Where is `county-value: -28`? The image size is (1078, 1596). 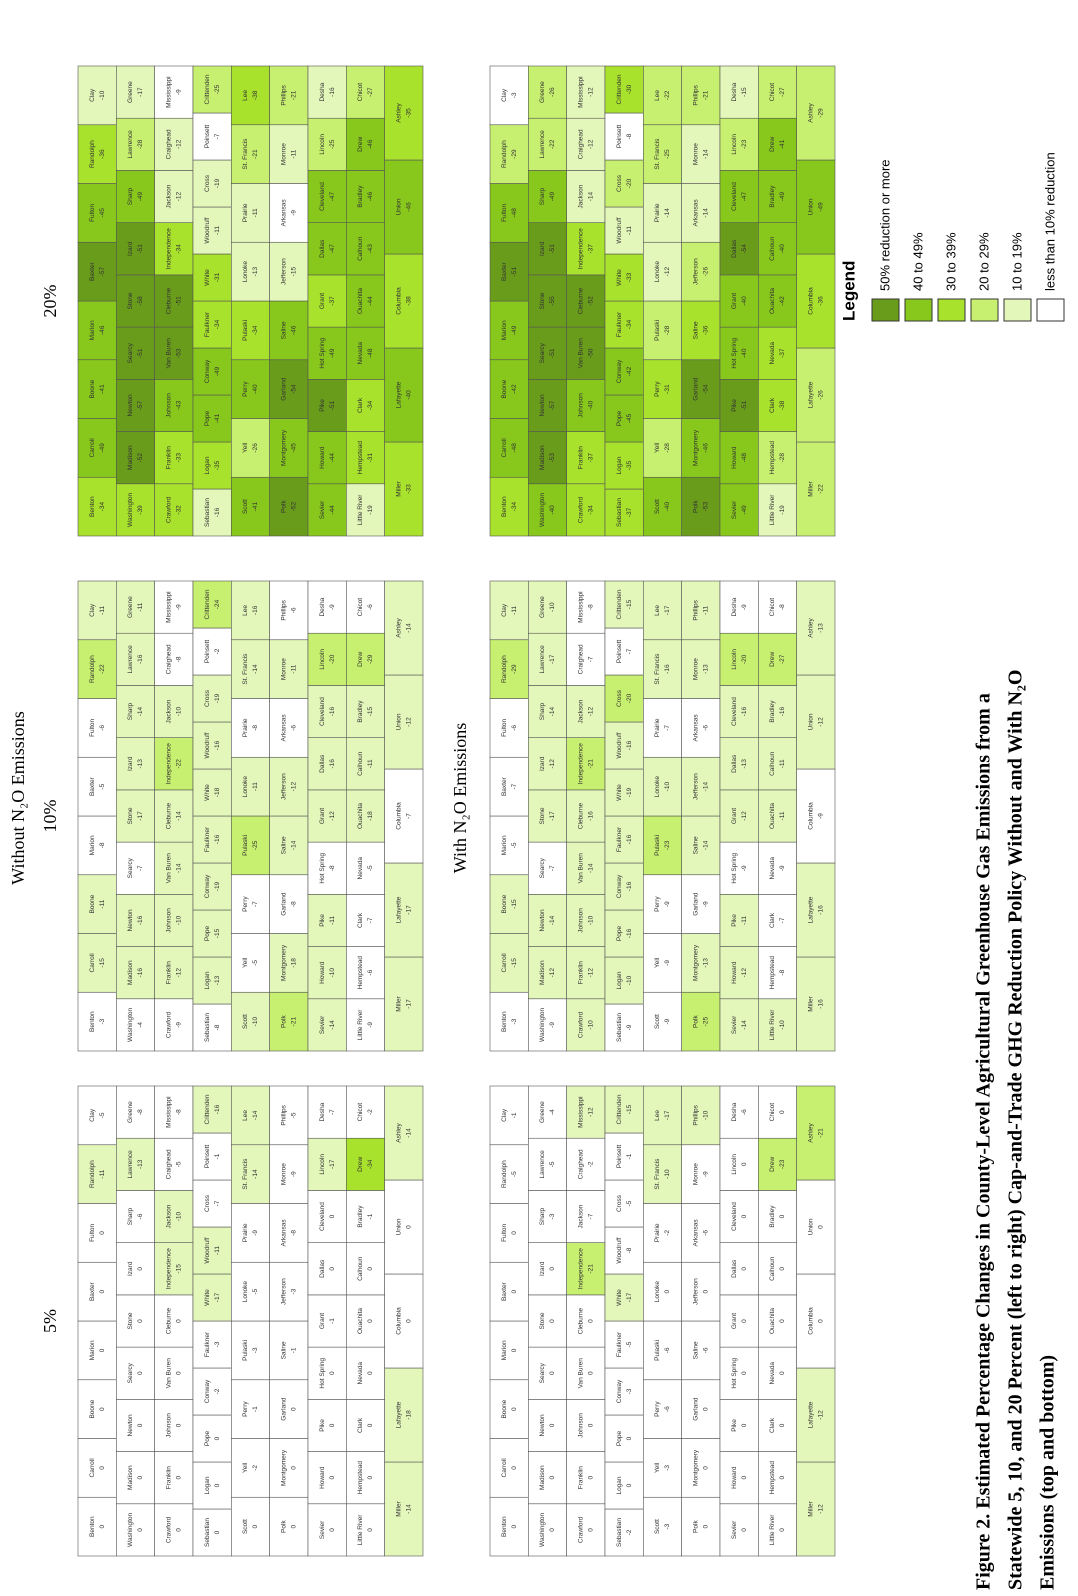 county-value: -28 is located at coordinates (782, 458).